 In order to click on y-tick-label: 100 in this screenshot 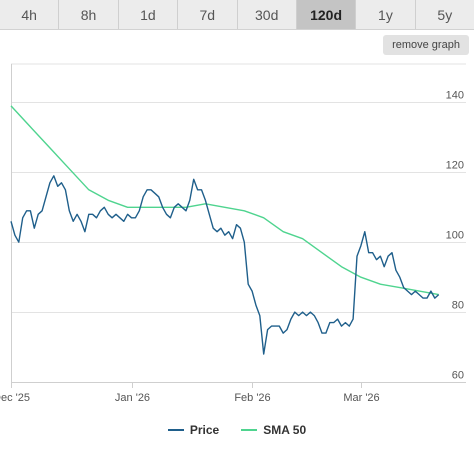, I will do `click(455, 236)`.